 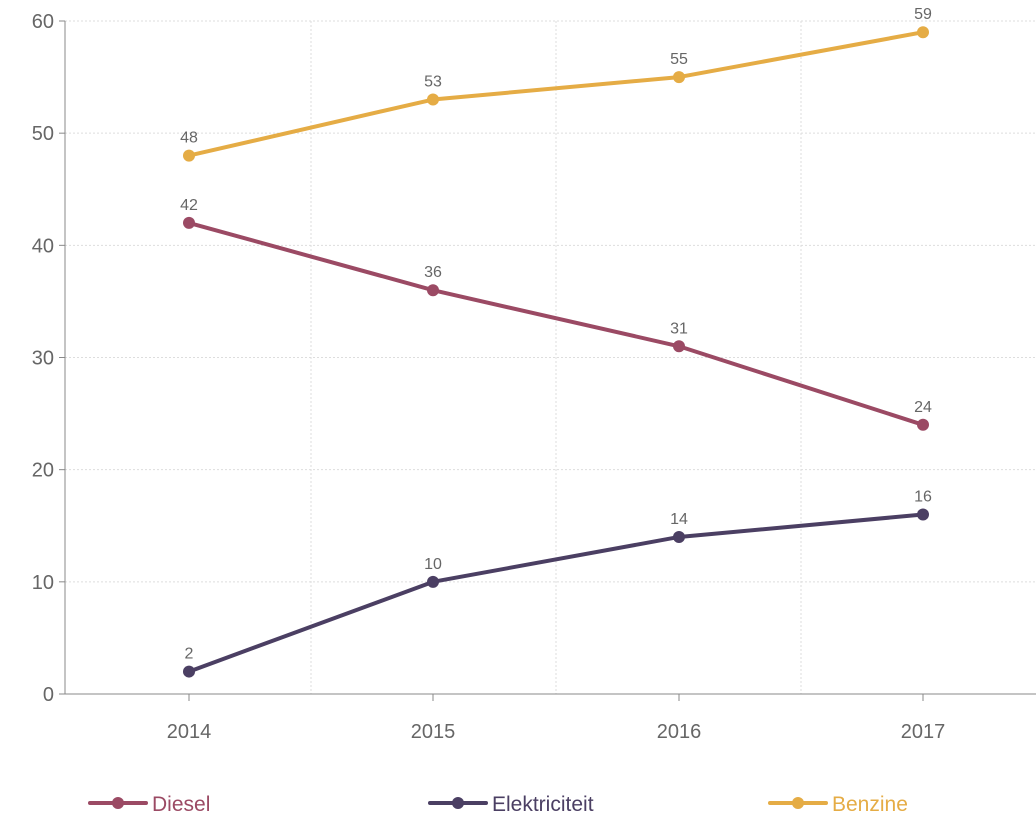 I want to click on data-label-diesel-2015: 36, so click(x=433, y=272).